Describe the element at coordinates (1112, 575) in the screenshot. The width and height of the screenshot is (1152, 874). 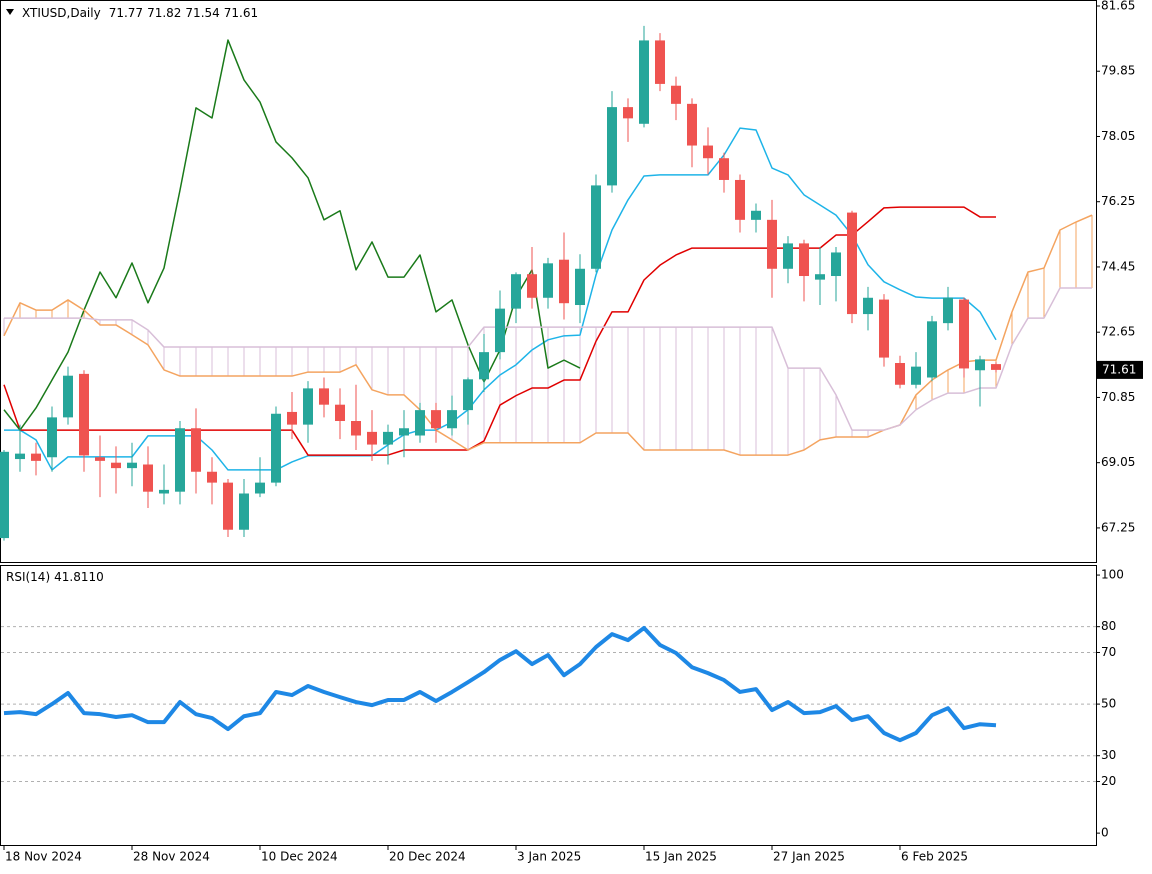
I see `y-tick-label: 100` at that location.